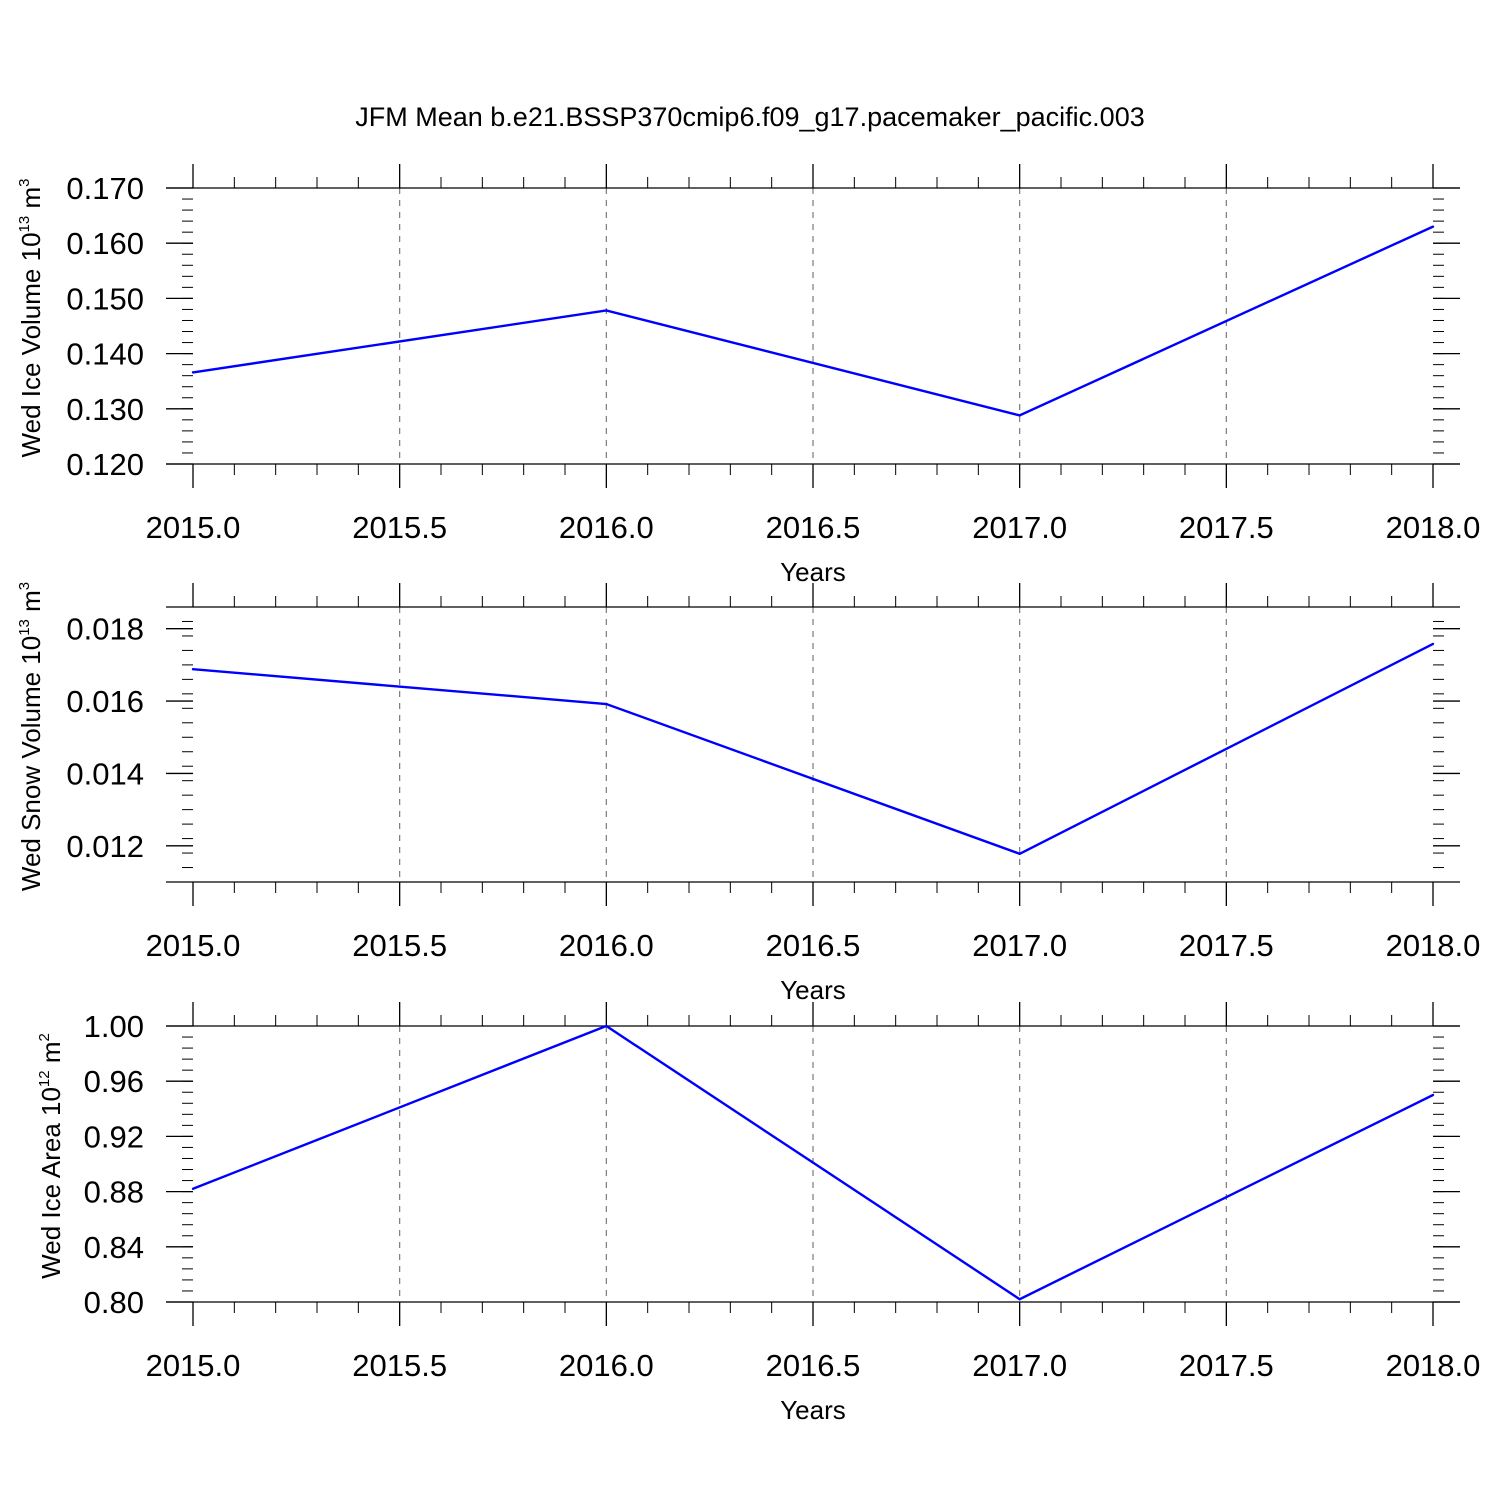 This screenshot has width=1500, height=1500. I want to click on y-axis-label: Wed Ice Volume 1013 m3, so click(31, 318).